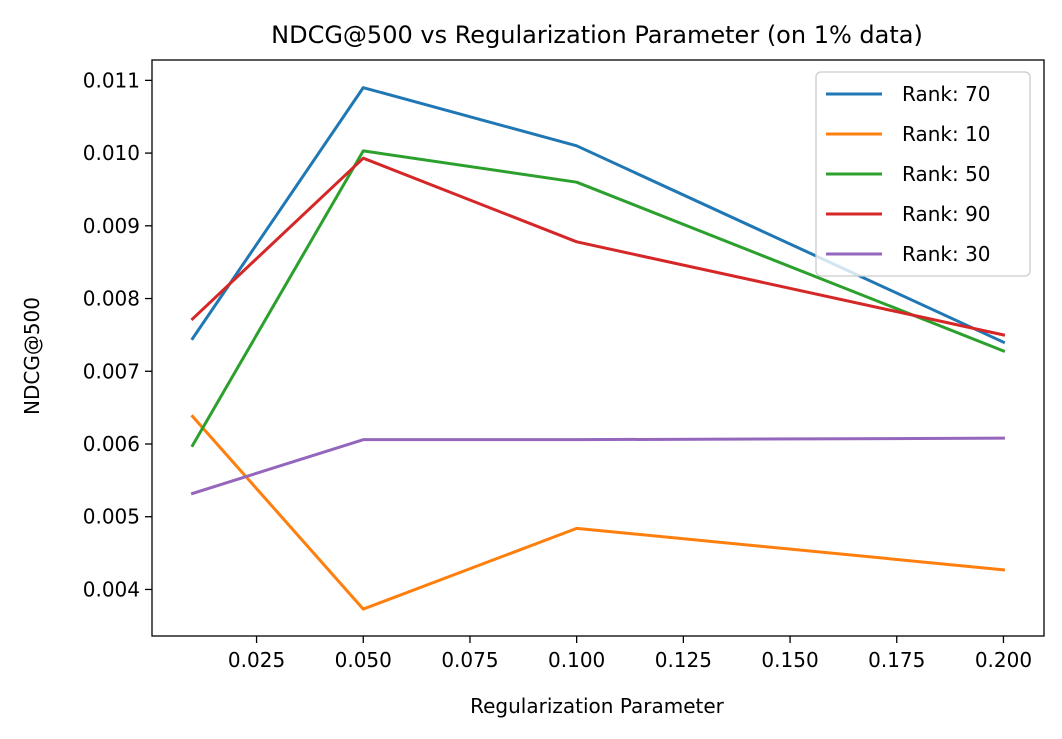  I want to click on x-axis-ticks: 0.025 0.050 0.075 0.100 0.125 0.150 0.175 0.200, so click(630, 654).